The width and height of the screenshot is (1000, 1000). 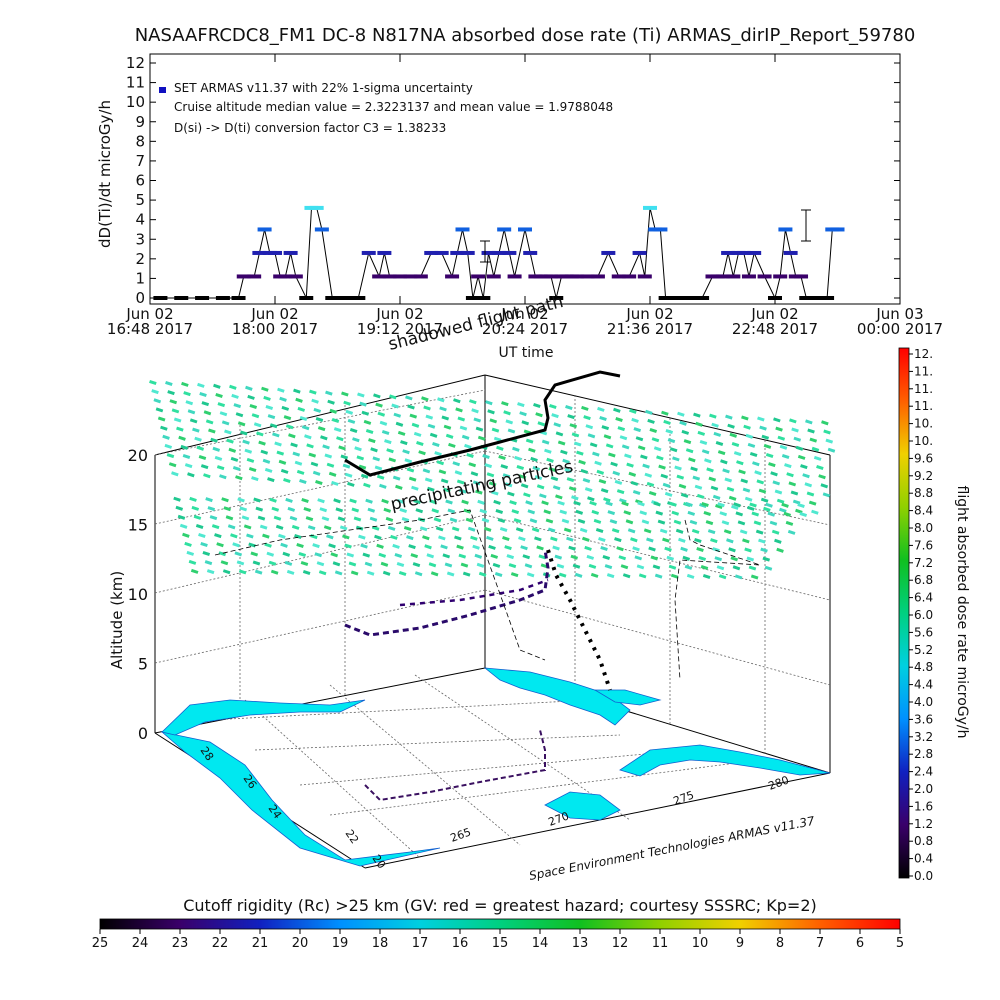 What do you see at coordinates (162, 90) in the screenshot?
I see `legend-marker` at bounding box center [162, 90].